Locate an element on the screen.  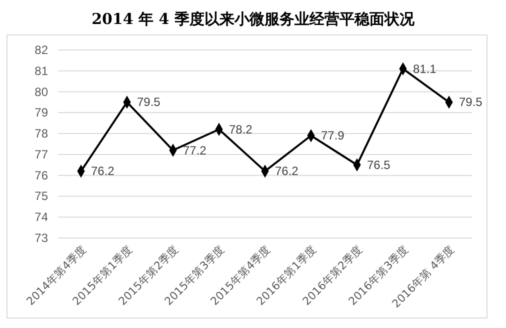
y-tick-label: 73 is located at coordinates (41, 238).